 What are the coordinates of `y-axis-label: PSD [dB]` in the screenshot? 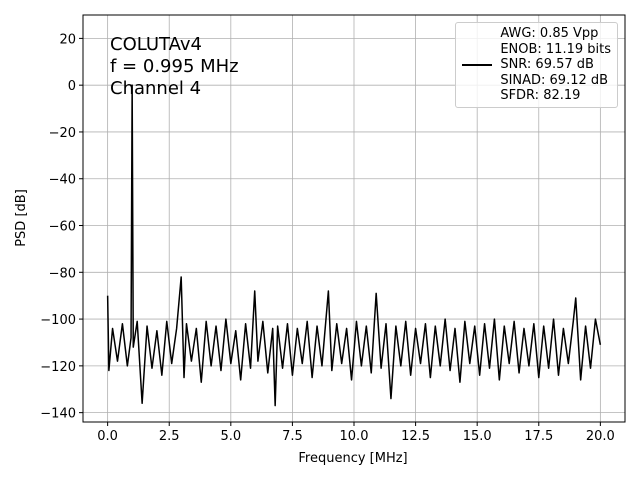 It's located at (21, 218).